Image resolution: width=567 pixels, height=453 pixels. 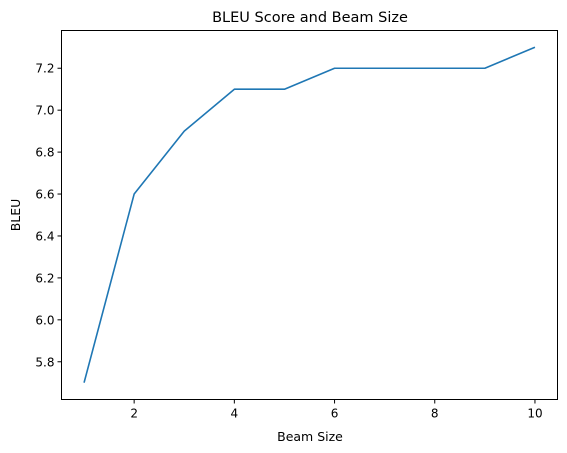 I want to click on x-tick-label: 2, so click(x=134, y=414).